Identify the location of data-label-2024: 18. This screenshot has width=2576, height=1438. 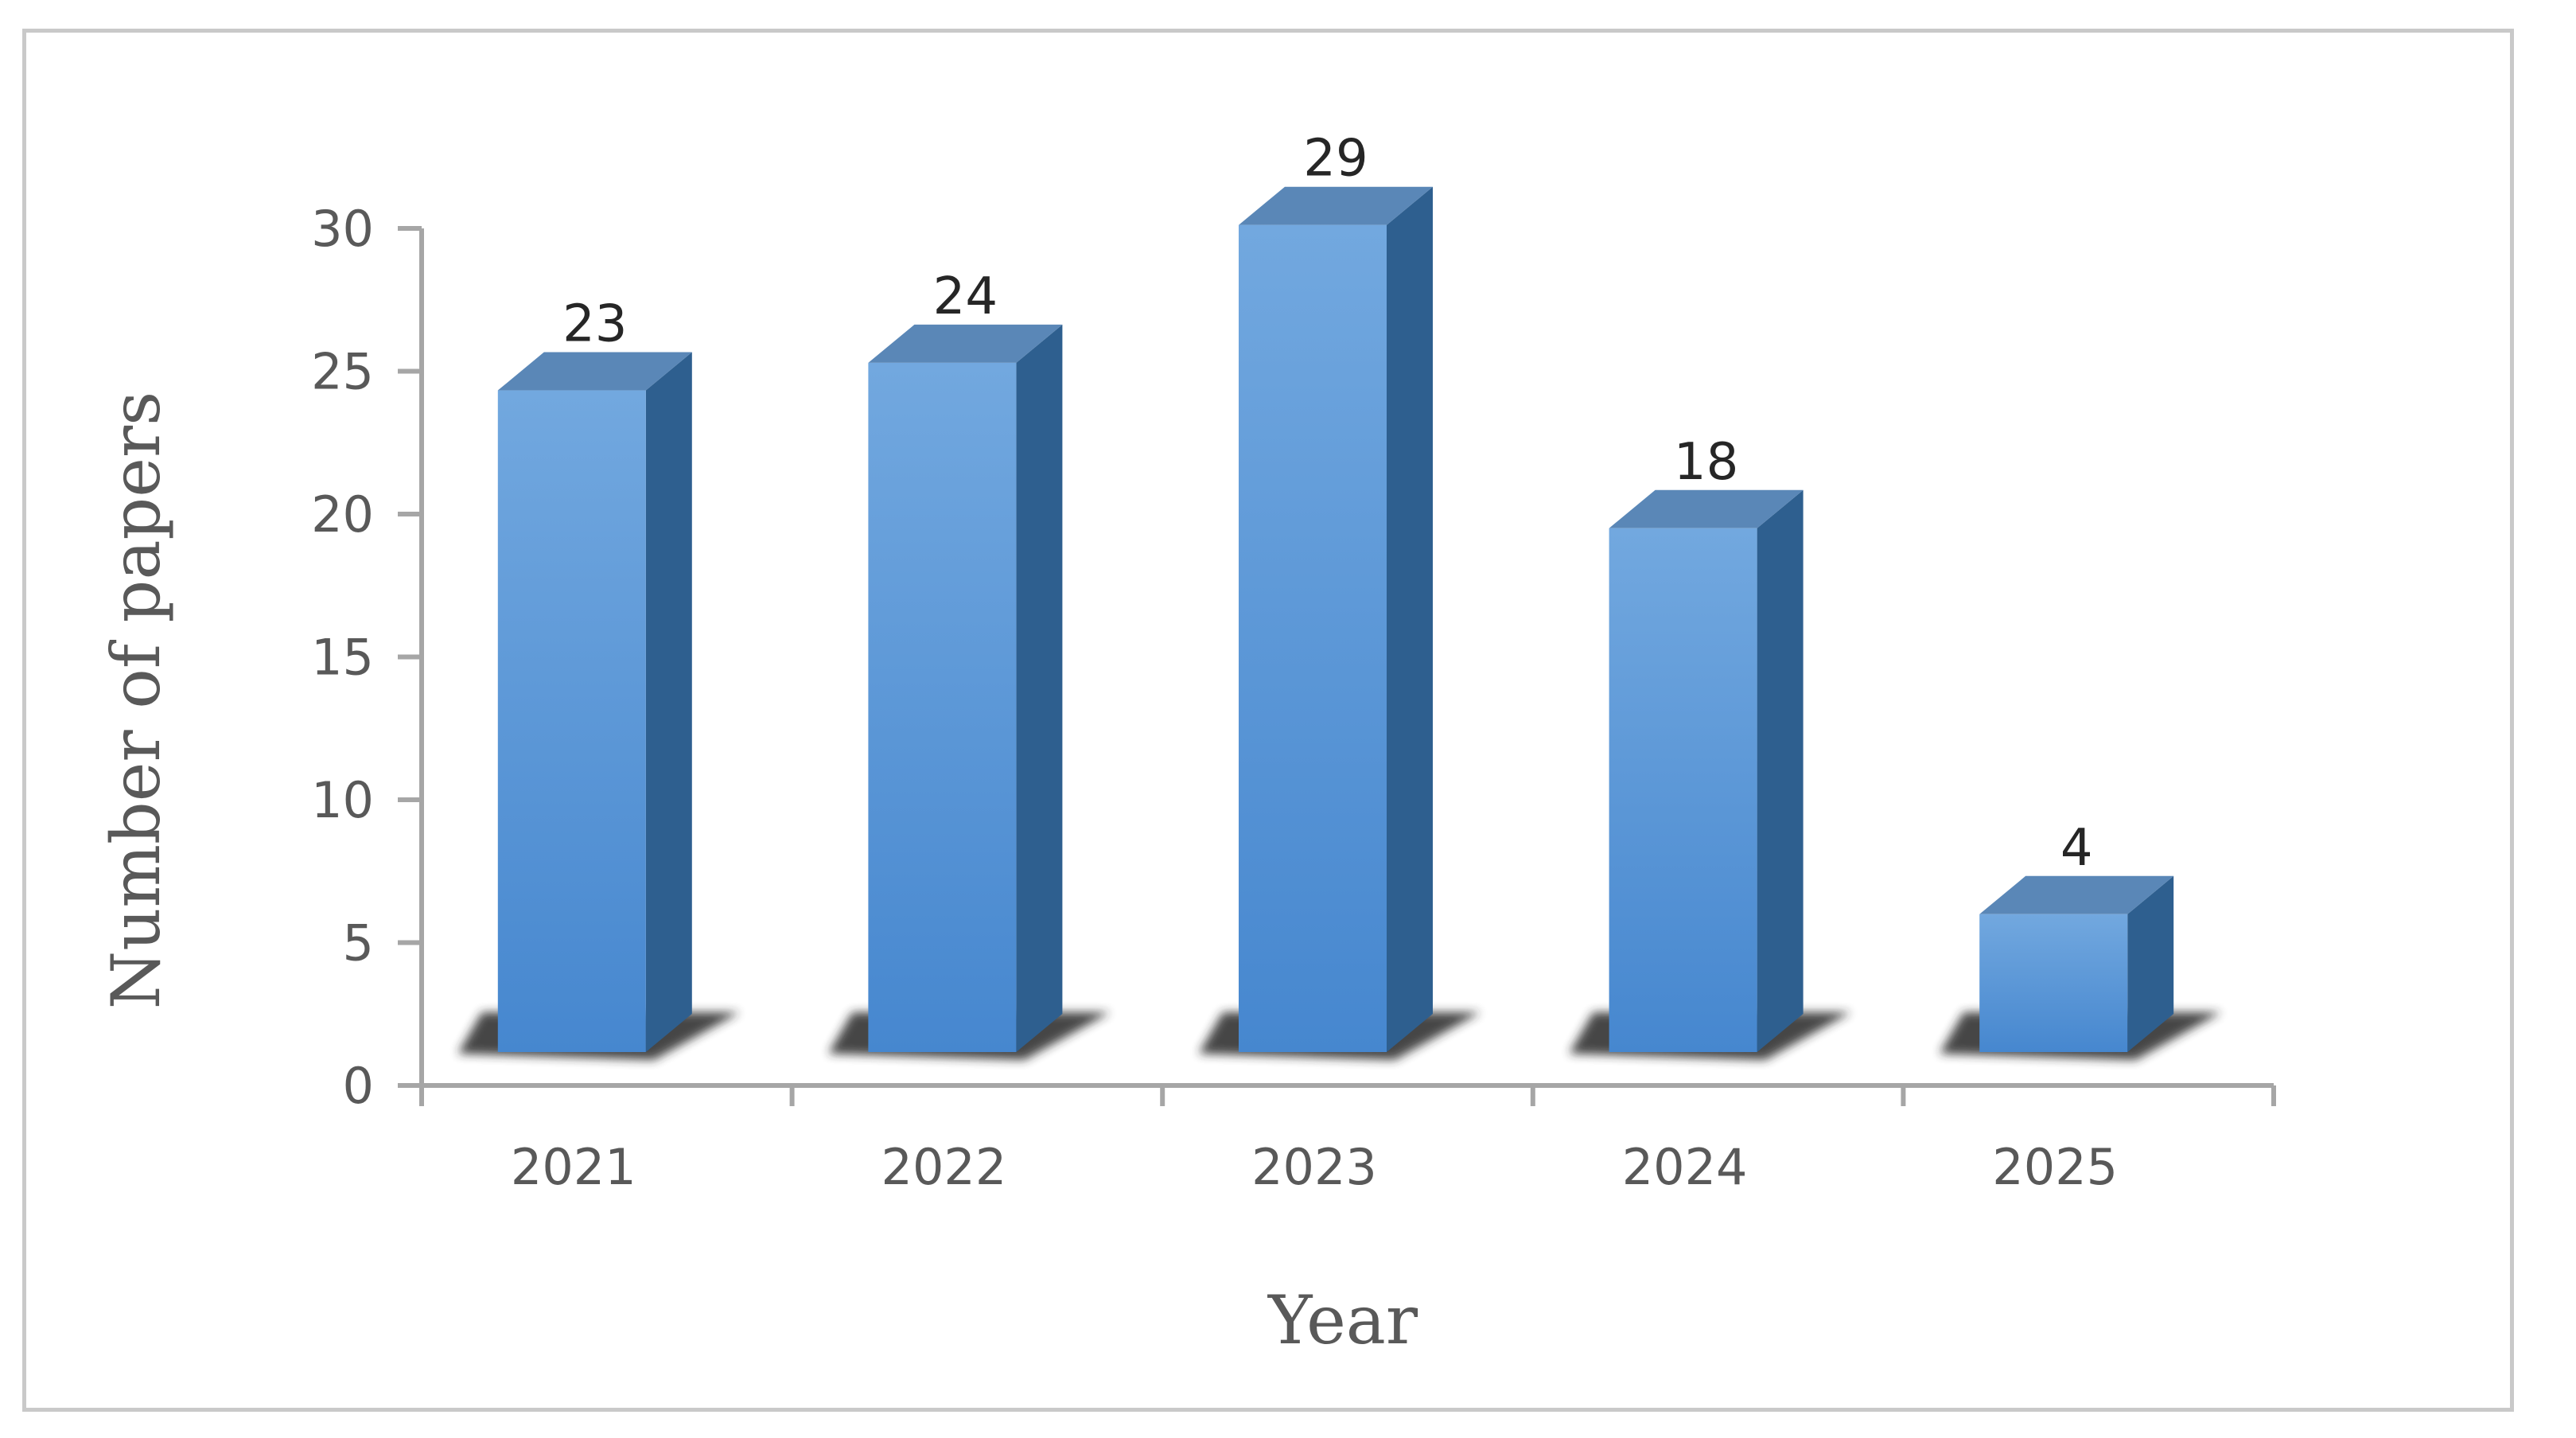
(1706, 462).